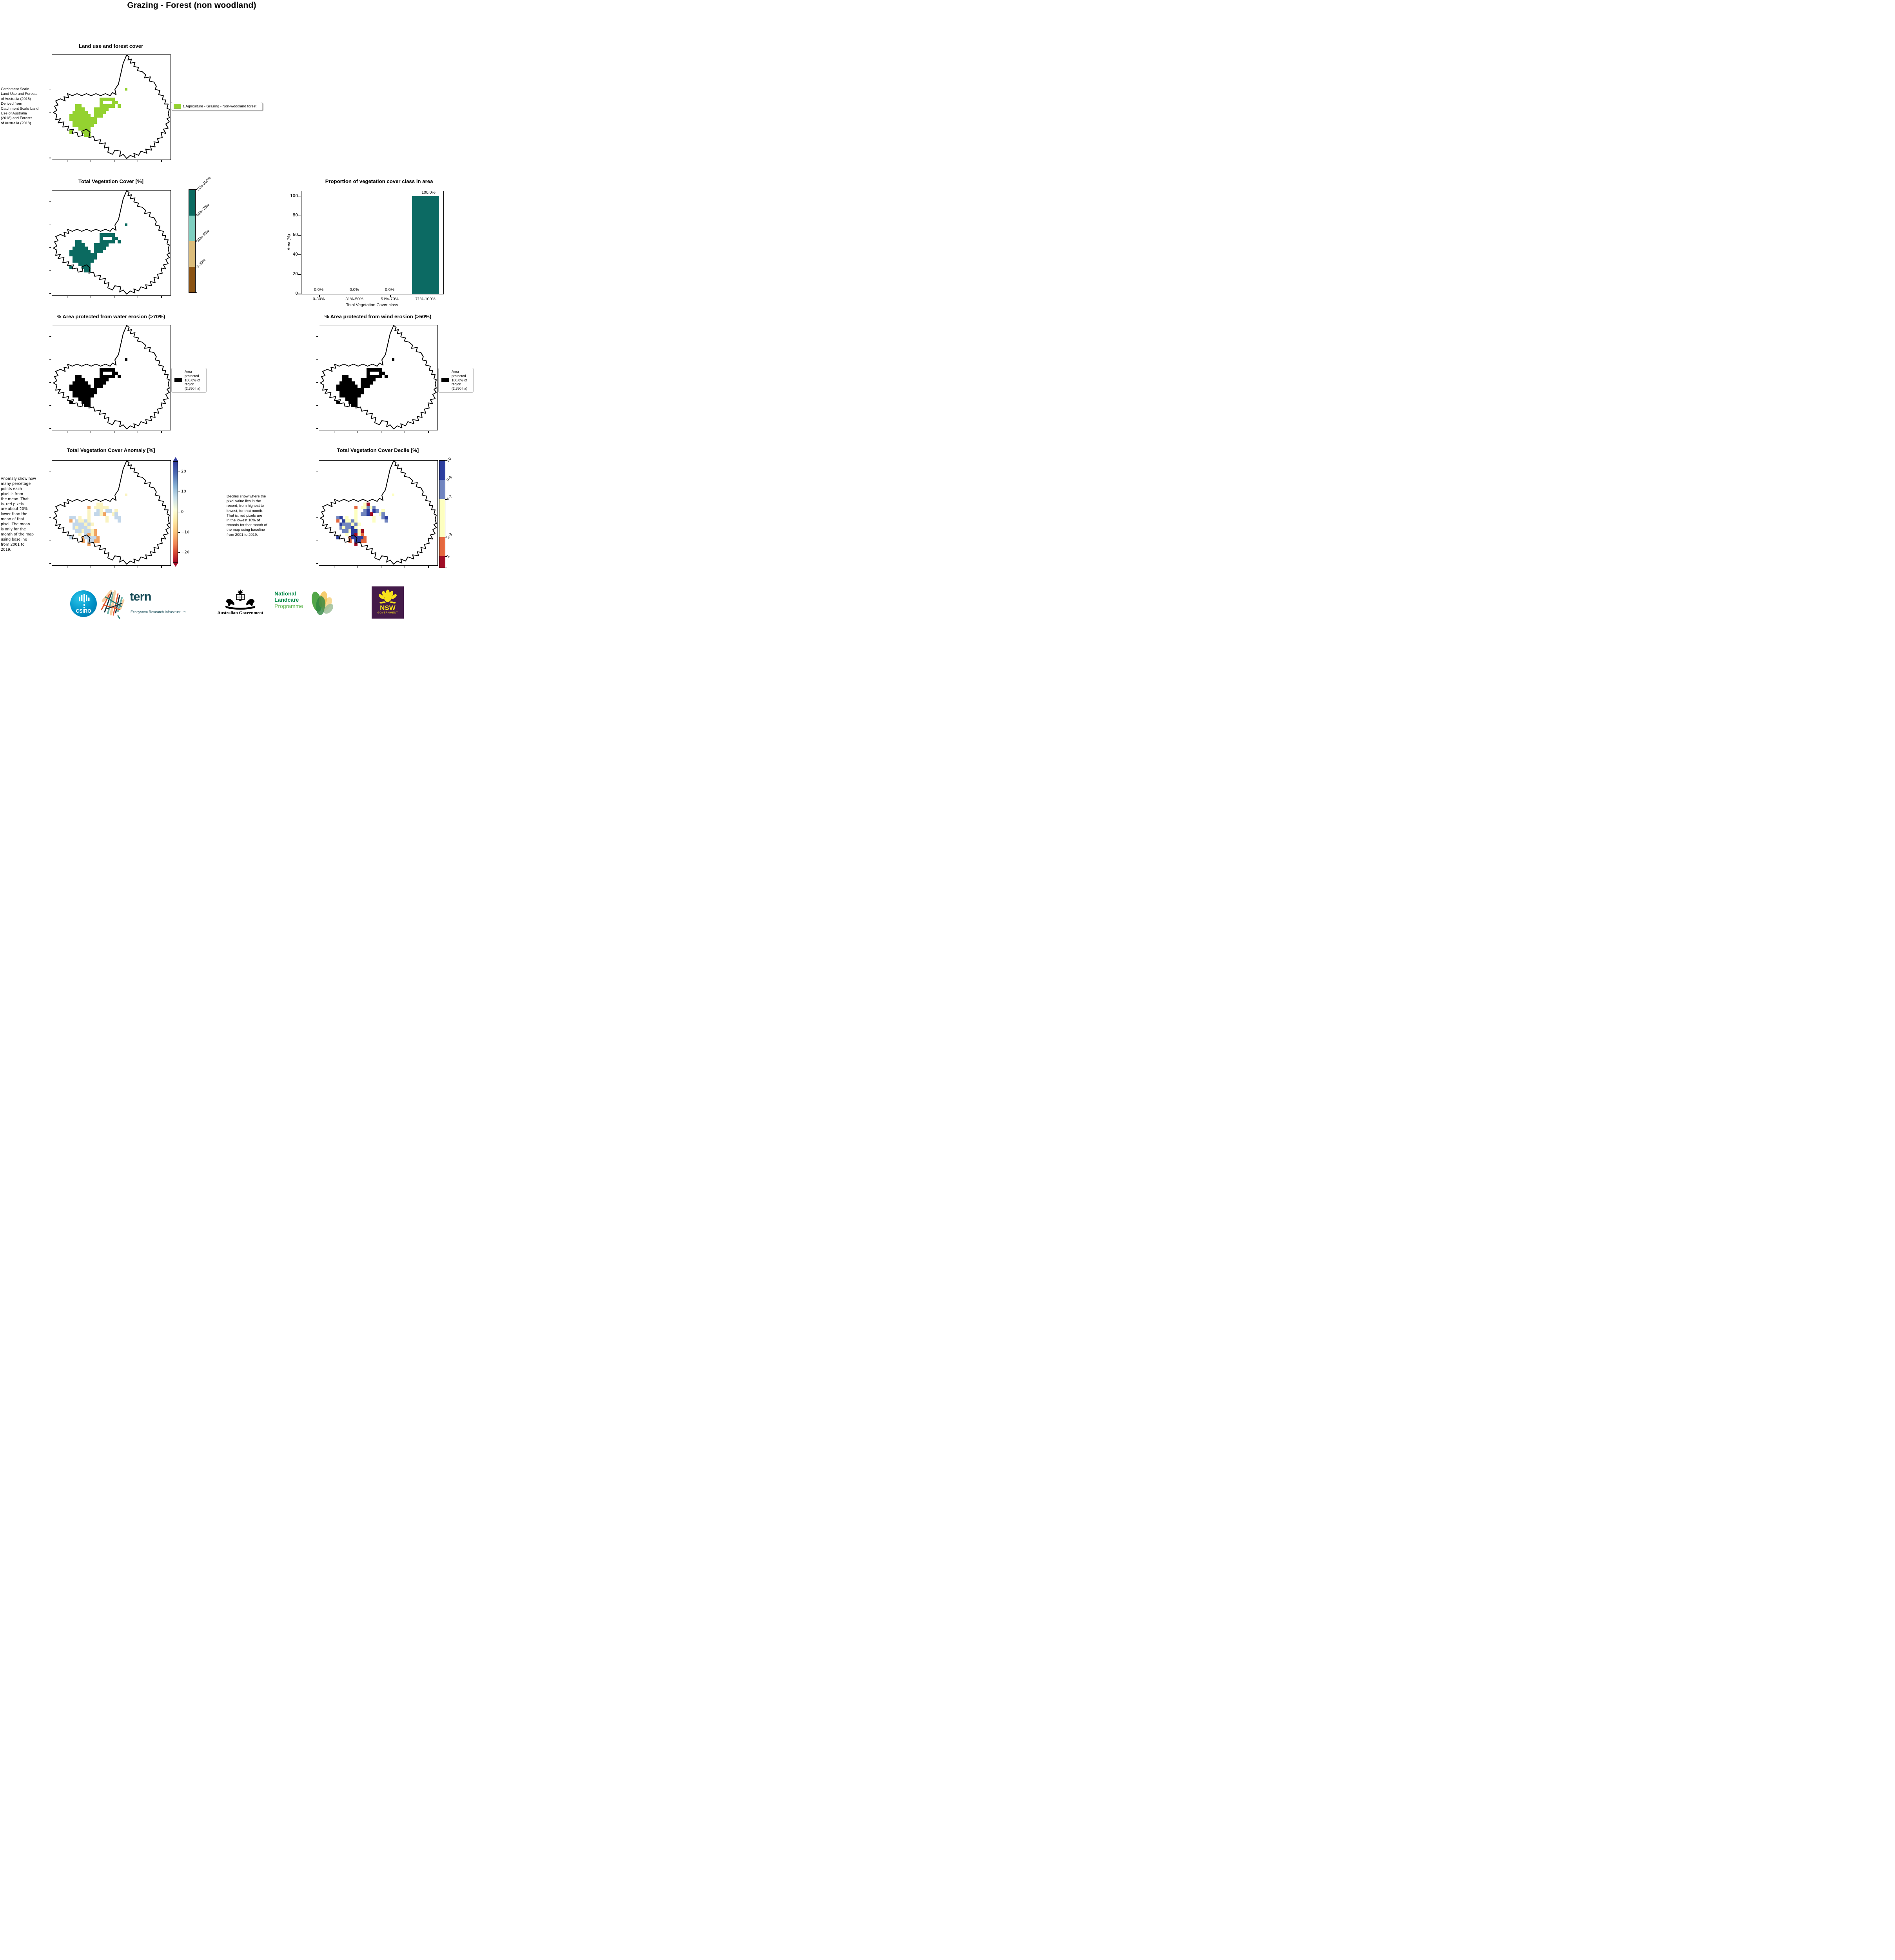 The height and width of the screenshot is (1960, 1895). I want to click on ytick-80: 80, so click(295, 215).